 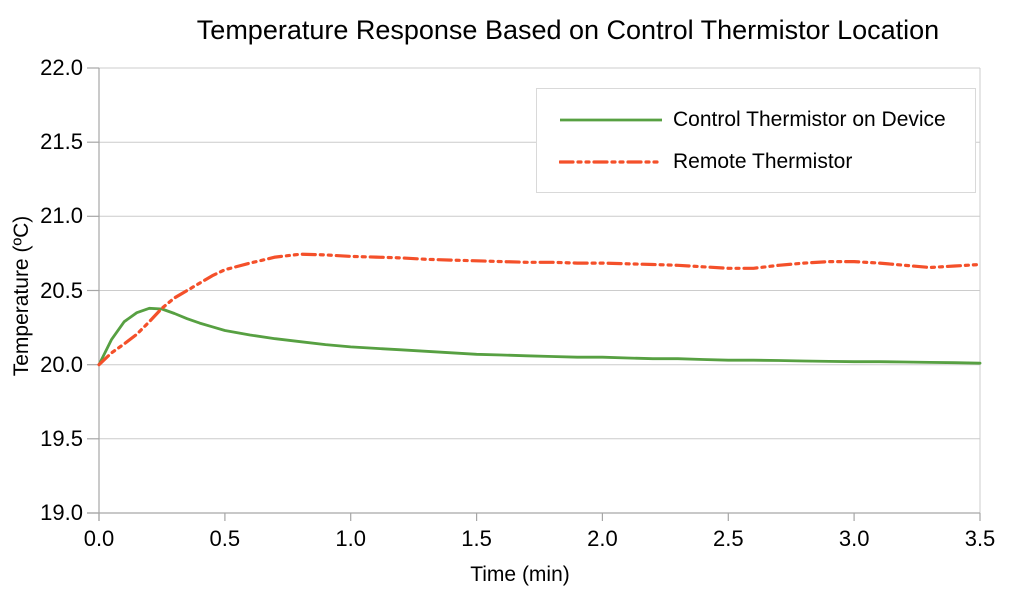 I want to click on y-axis-tick-labels: 19.0 19.5 20.0 20.5 21.0 21.5 22.0, so click(x=45, y=297).